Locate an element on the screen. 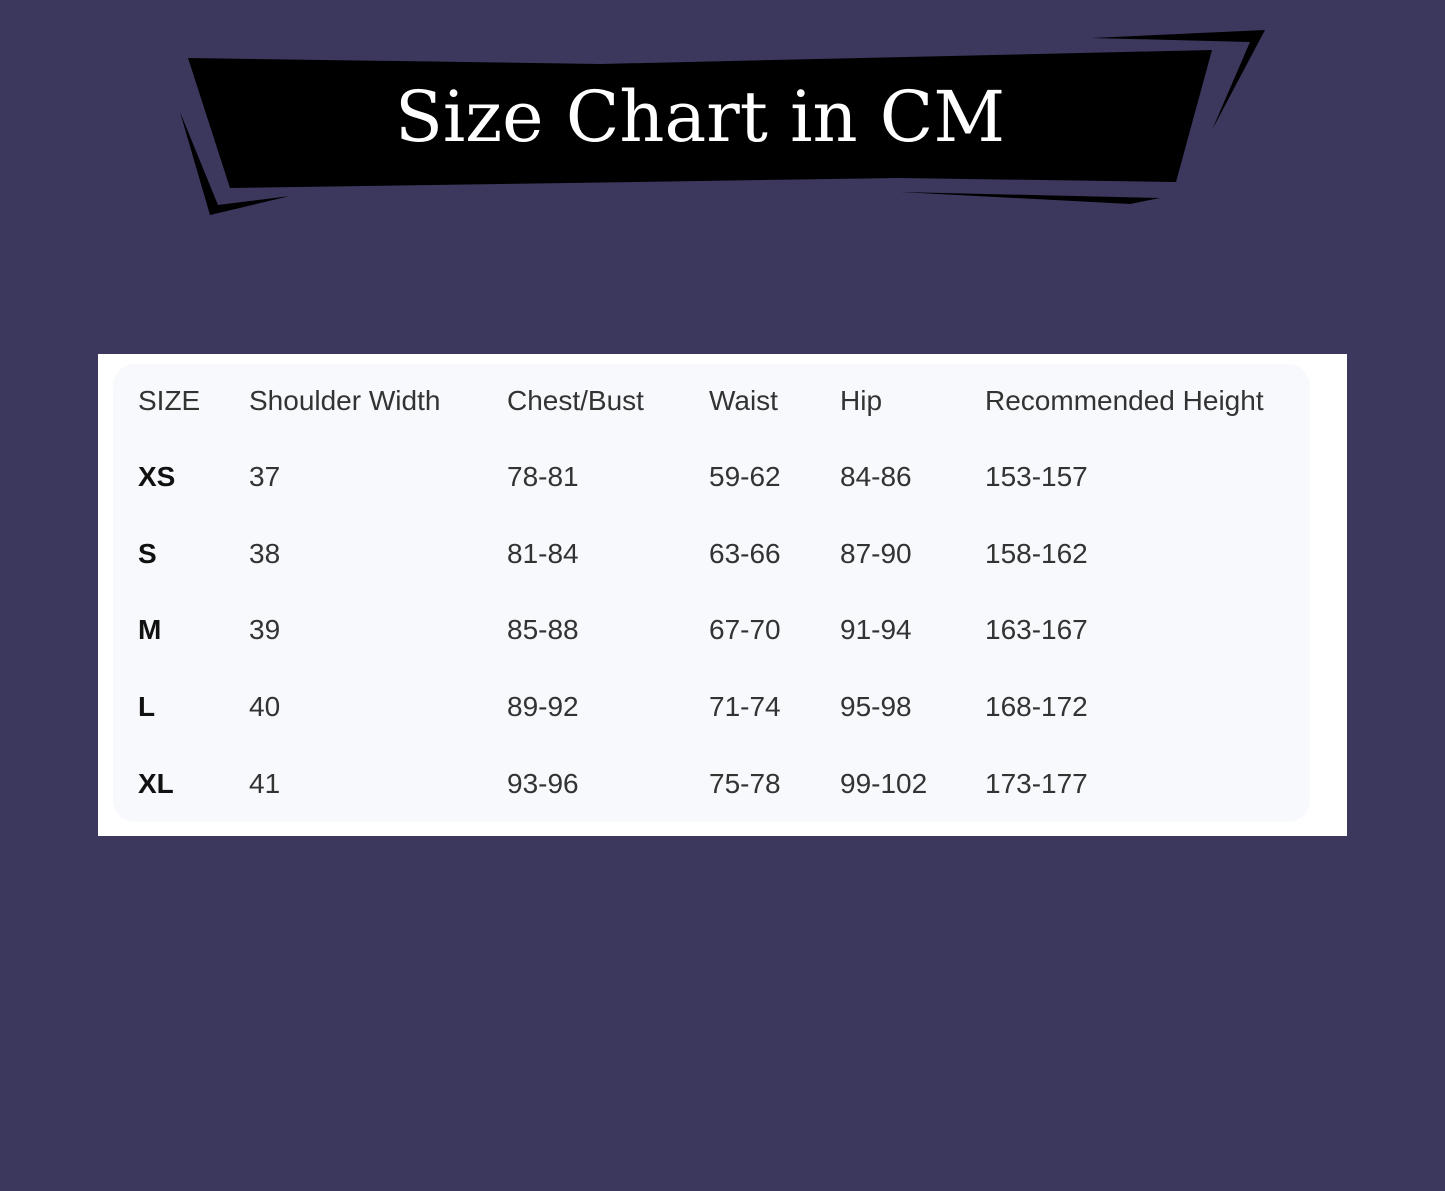 This screenshot has height=1191, width=1445. cell-shoulder-width: 38 is located at coordinates (265, 553).